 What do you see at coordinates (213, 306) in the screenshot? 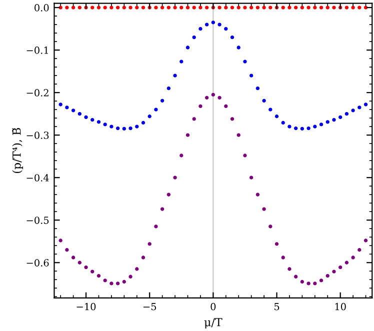
I see `x-tick-label: 0` at bounding box center [213, 306].